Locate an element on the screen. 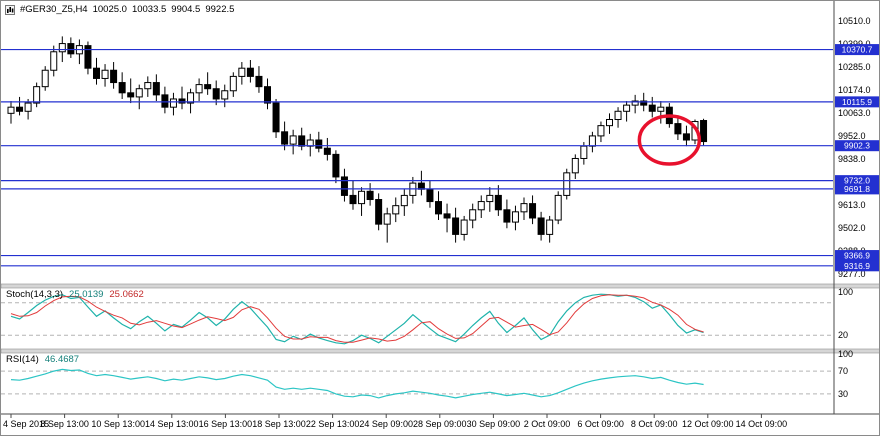 Image resolution: width=880 pixels, height=436 pixels. stoch-name: Stoch(14,3,3) is located at coordinates (35, 294).